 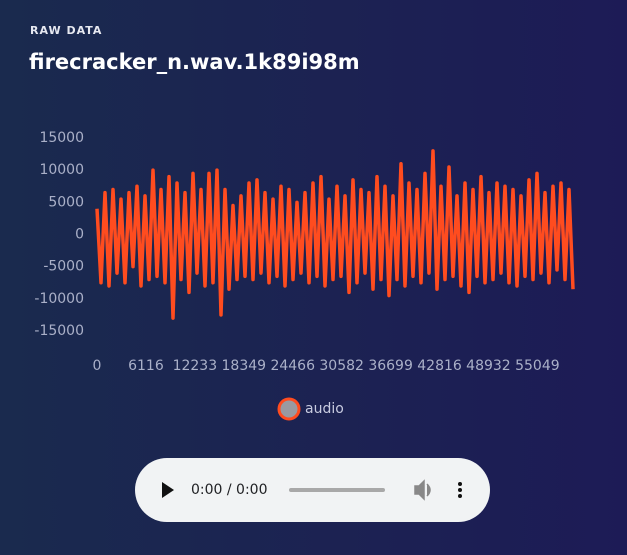 What do you see at coordinates (537, 366) in the screenshot?
I see `x-tick-label: 55049` at bounding box center [537, 366].